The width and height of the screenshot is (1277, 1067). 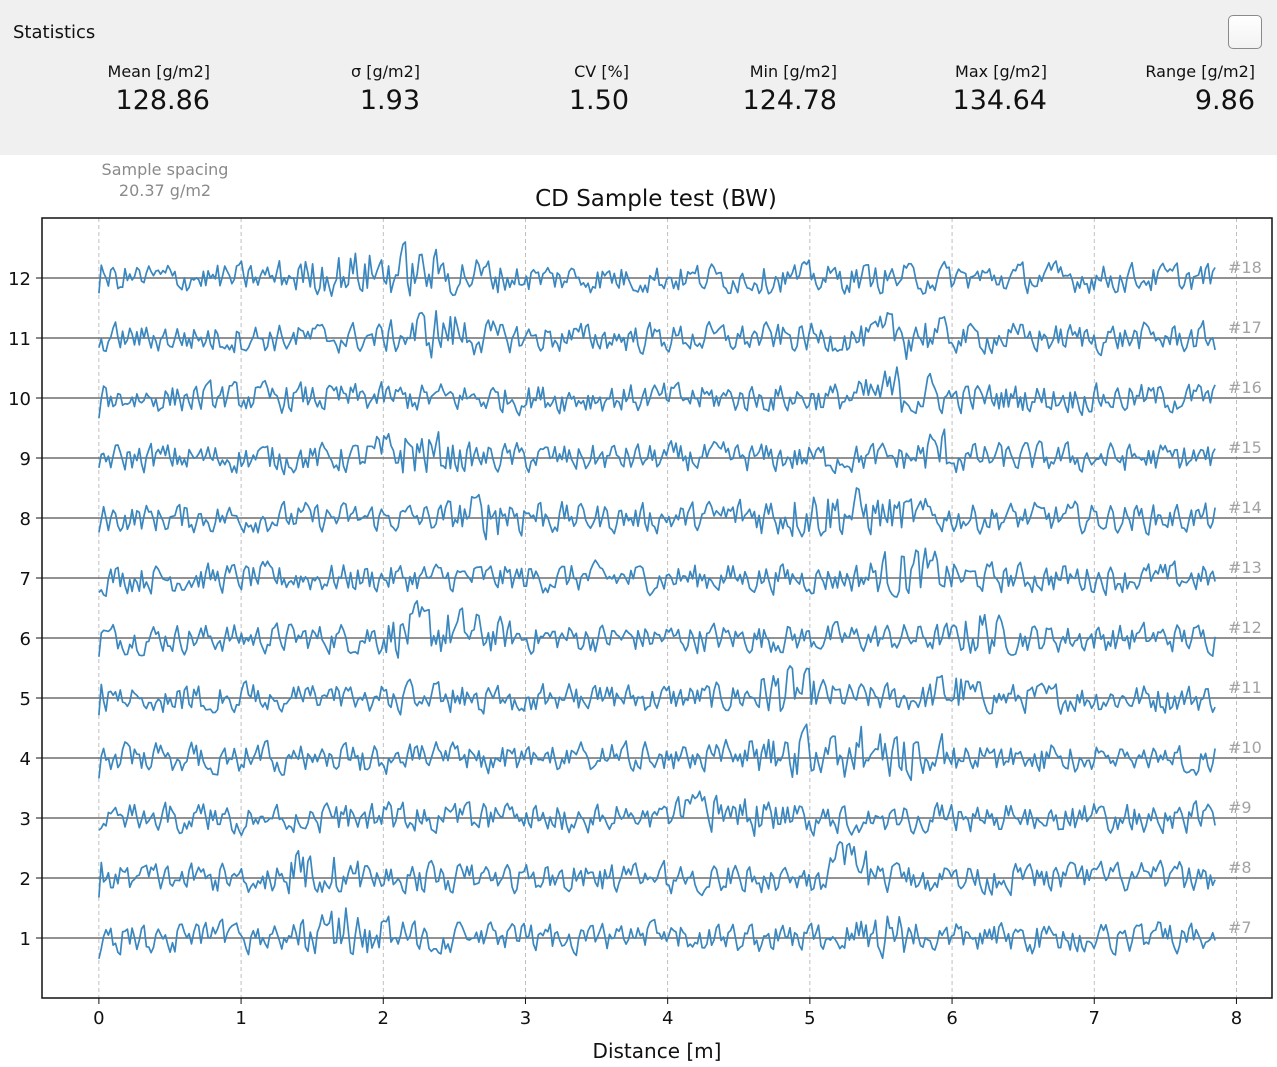 I want to click on y-tick-label: 1, so click(x=25, y=939).